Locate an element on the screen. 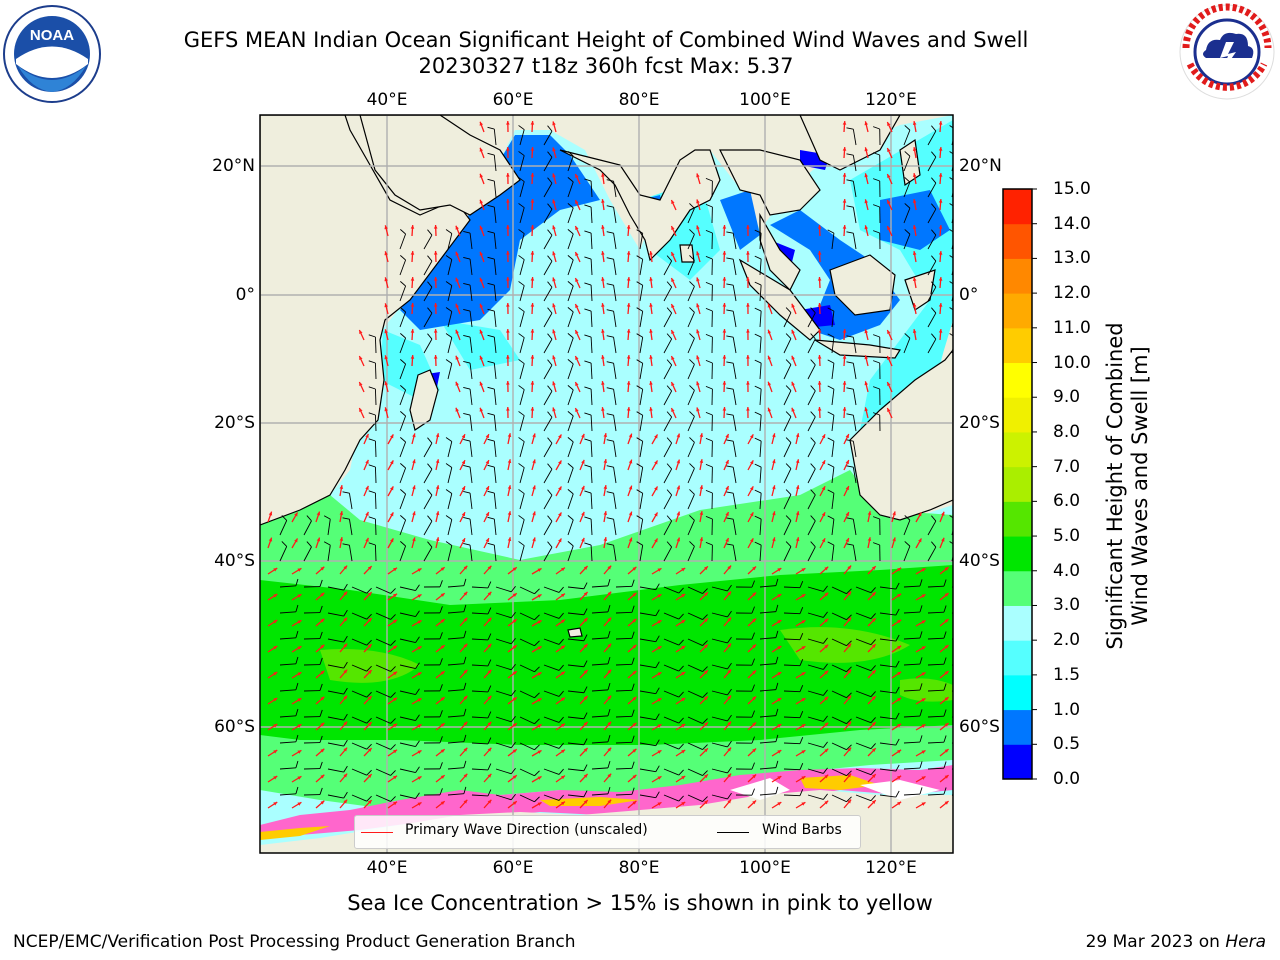  lon-tick-label: 60°E is located at coordinates (513, 868).